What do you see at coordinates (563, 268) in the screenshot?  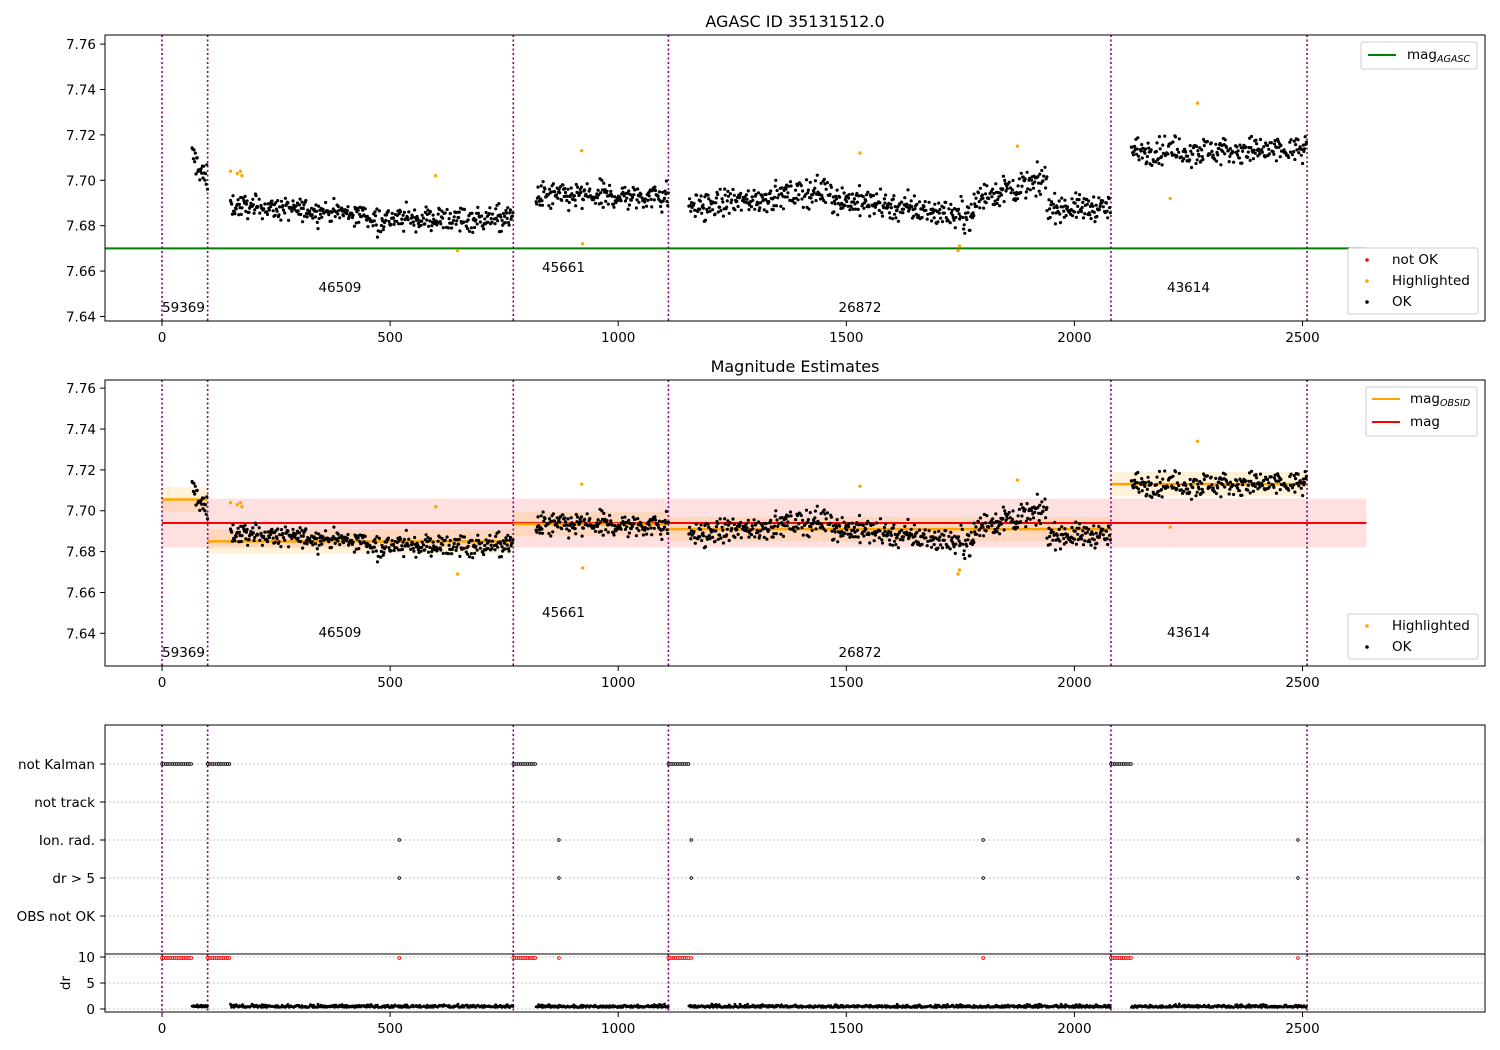 I see `obsid-label: 45661` at bounding box center [563, 268].